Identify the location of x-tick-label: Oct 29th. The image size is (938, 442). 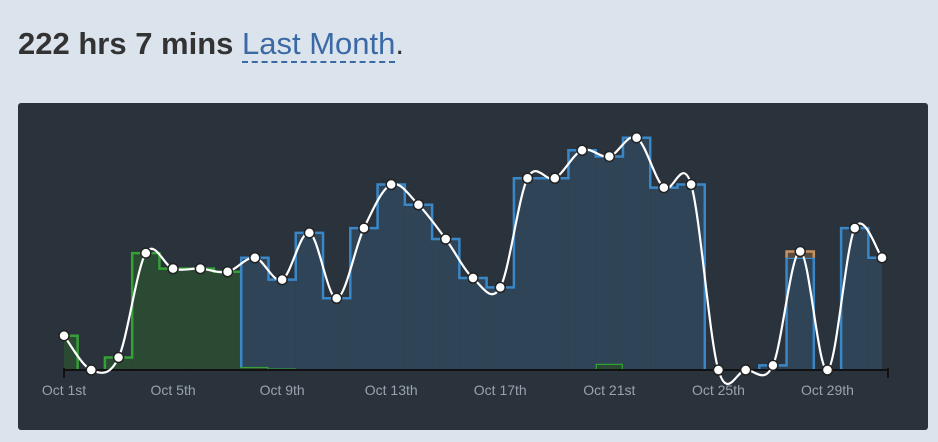
(827, 390).